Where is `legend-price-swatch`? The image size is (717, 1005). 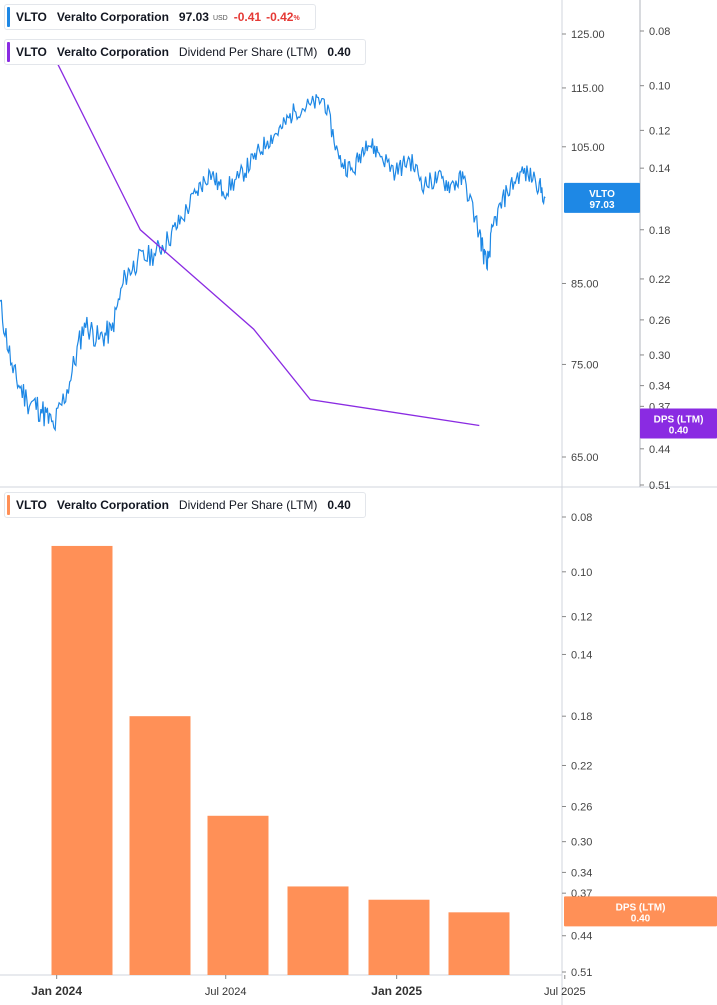
legend-price-swatch is located at coordinates (8, 17).